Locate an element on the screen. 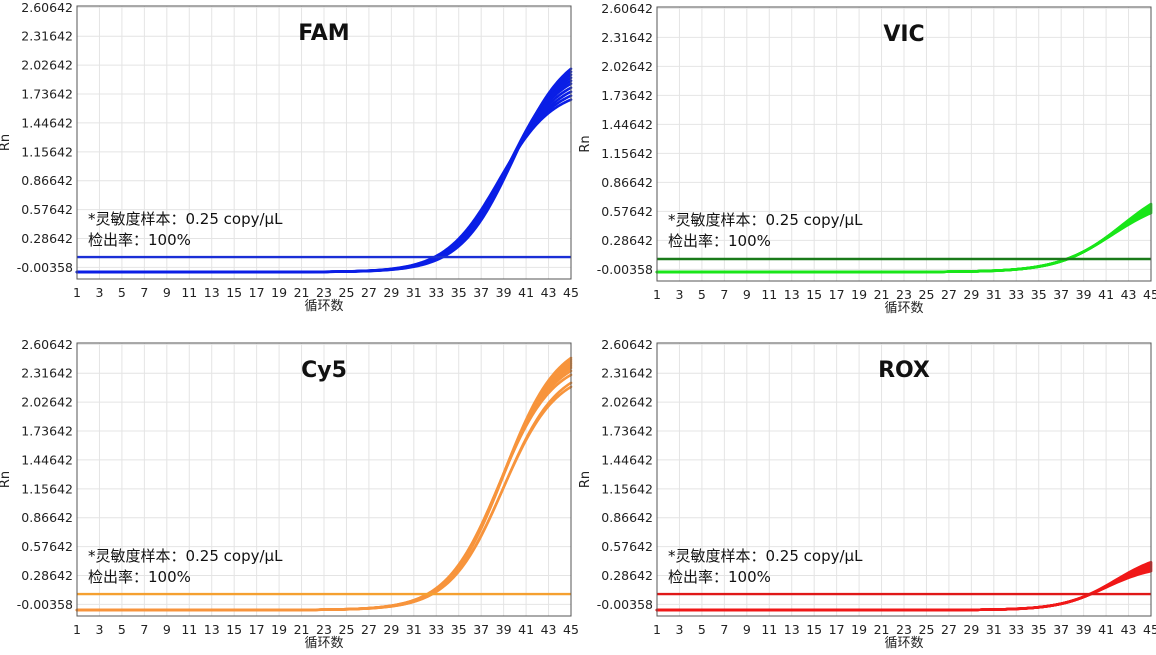 Image resolution: width=1156 pixels, height=655 pixels. y-tick-label: 0.28642 is located at coordinates (627, 575).